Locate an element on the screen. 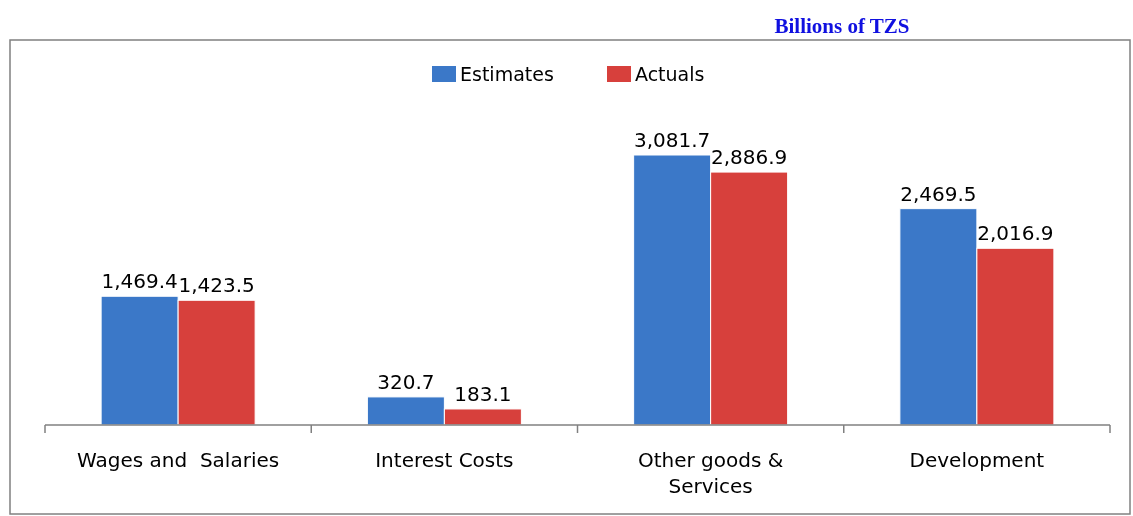 The image size is (1133, 516). x-tick-label: Other goods & Services is located at coordinates (710, 473).